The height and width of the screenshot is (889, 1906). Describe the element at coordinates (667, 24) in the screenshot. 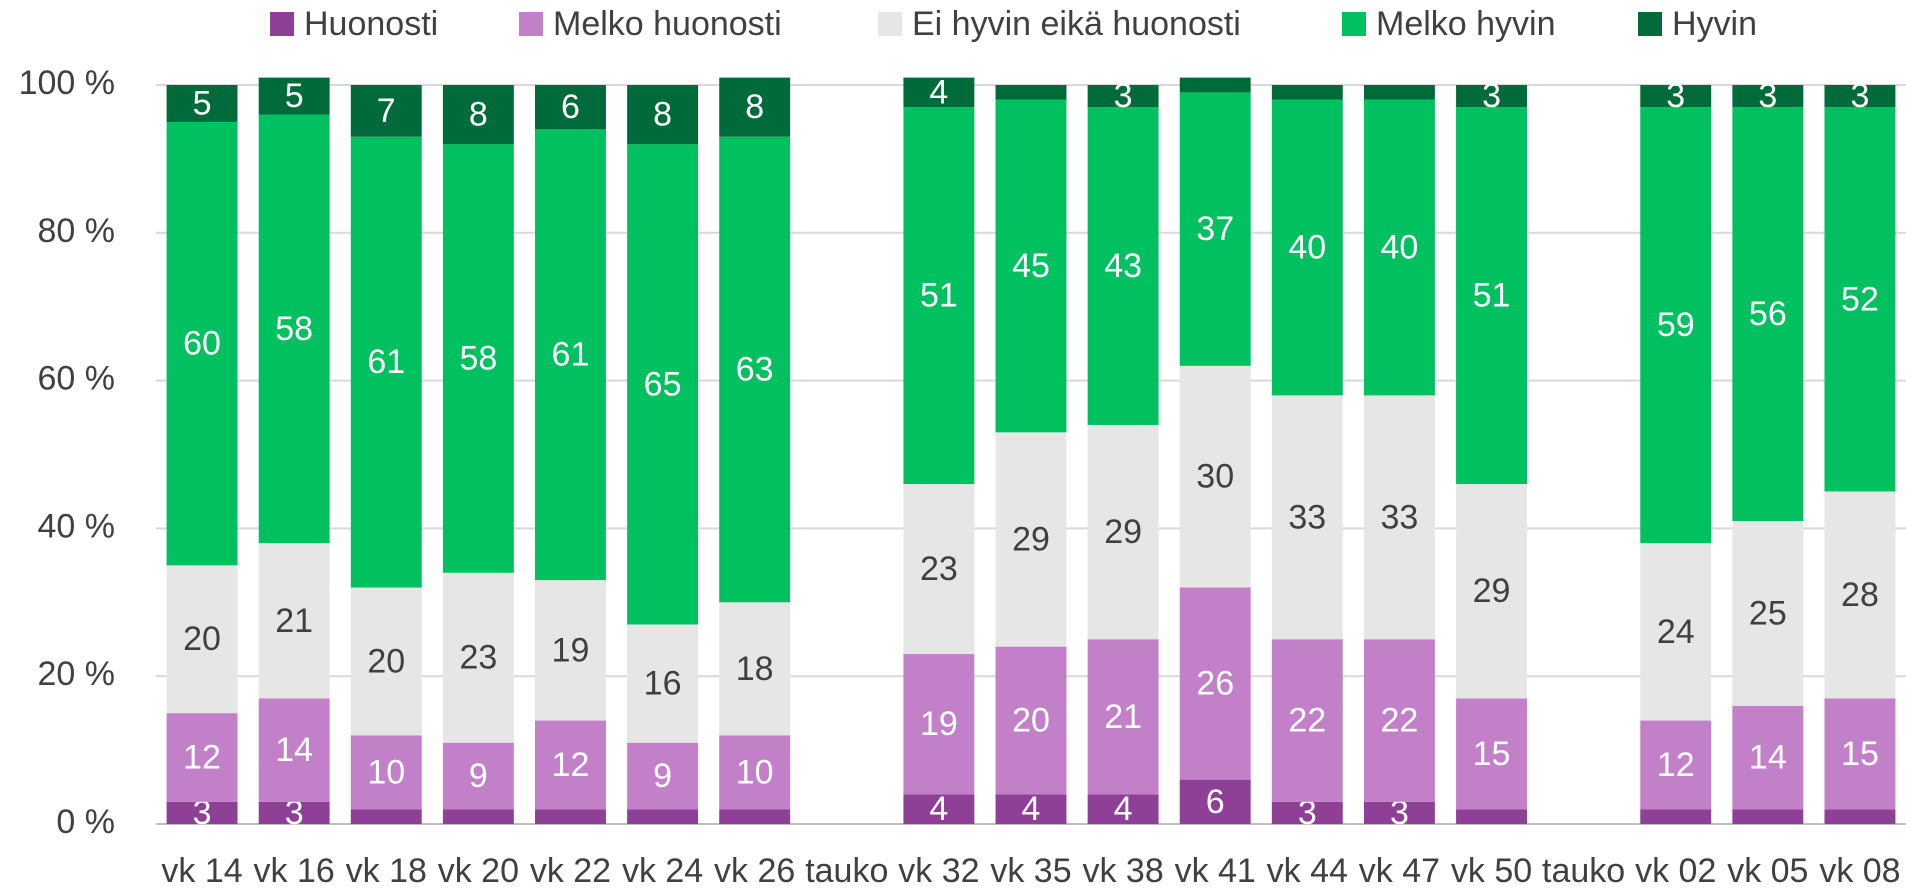

I see `legend-label: Melko huonosti` at that location.